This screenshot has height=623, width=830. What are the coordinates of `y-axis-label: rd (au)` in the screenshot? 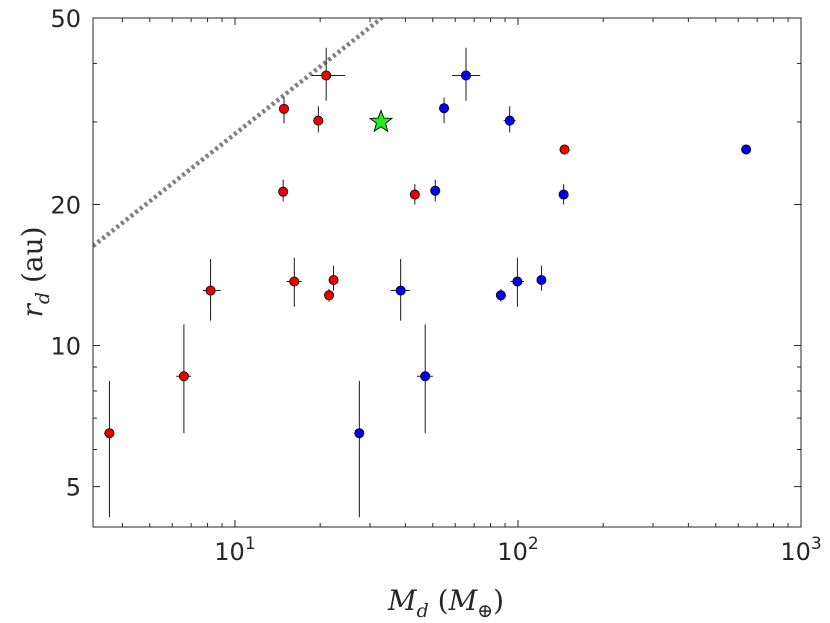 It's located at (35, 271).